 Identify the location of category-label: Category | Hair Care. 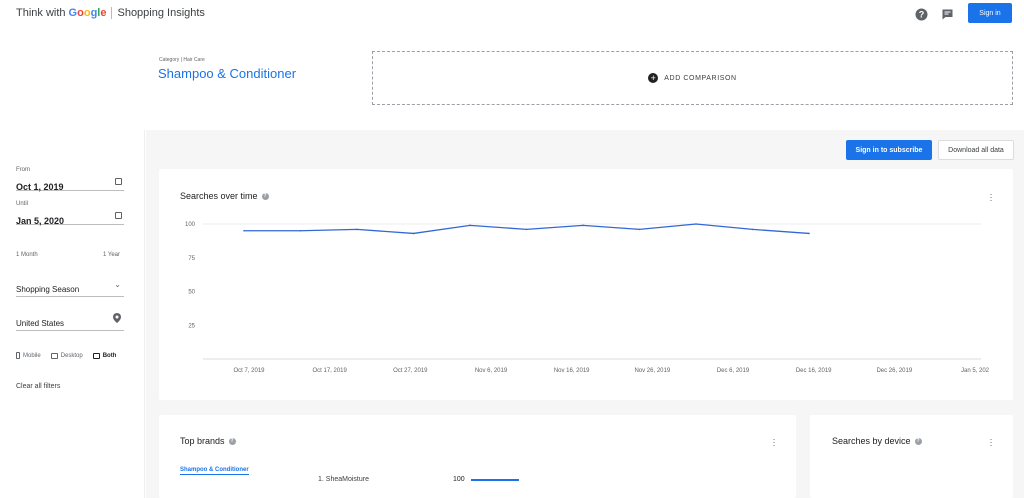
(182, 60).